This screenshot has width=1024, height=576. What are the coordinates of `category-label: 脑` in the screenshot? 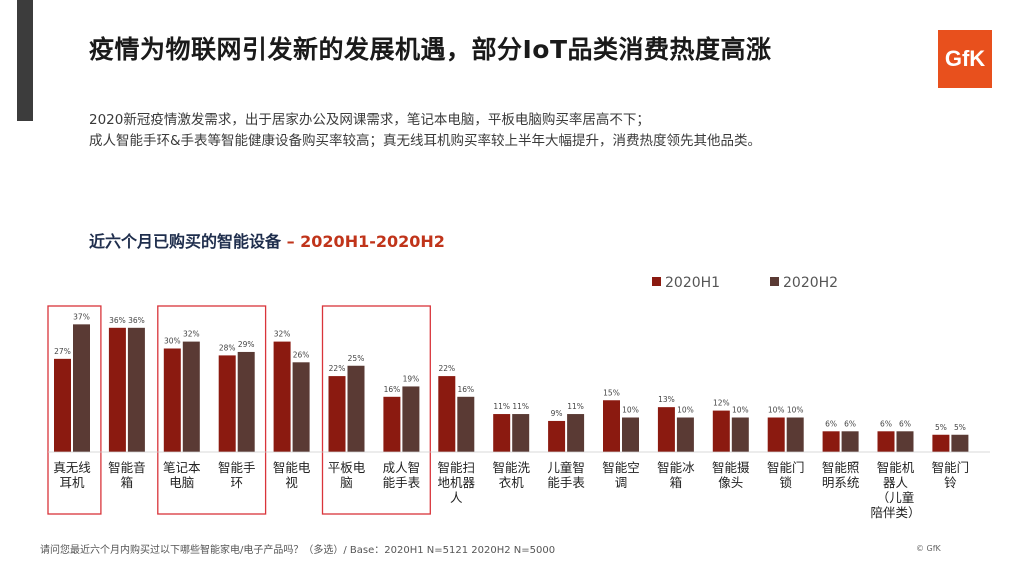 It's located at (346, 482).